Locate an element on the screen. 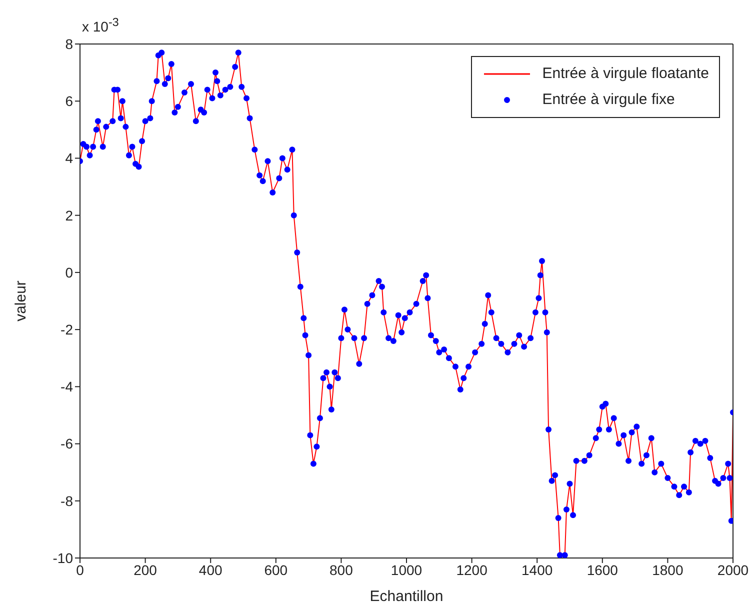  x-tick-label: 1800 is located at coordinates (668, 570).